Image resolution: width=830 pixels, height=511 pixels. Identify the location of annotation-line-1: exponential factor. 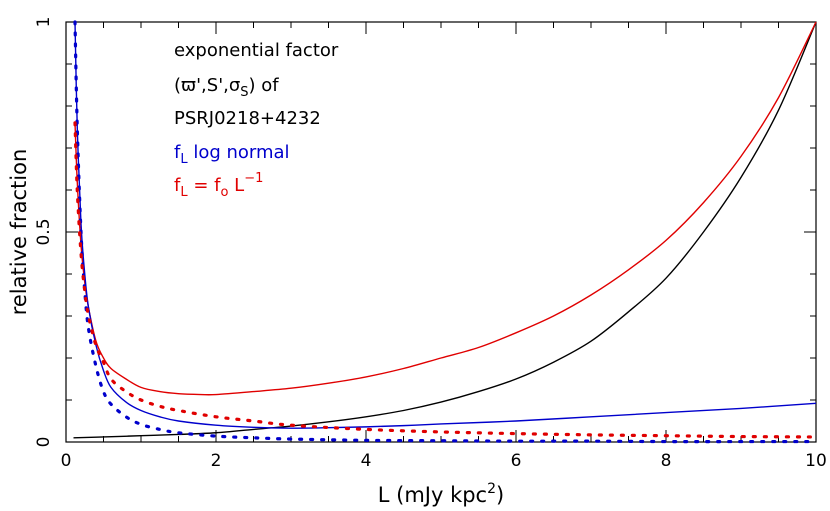
(256, 50).